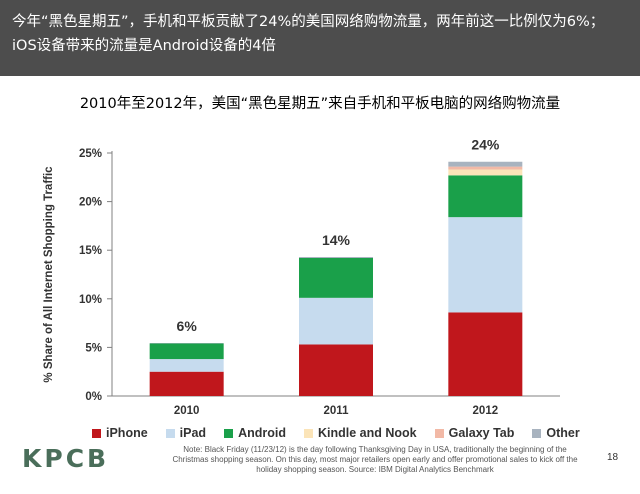  I want to click on y-tick-label: 25%, so click(90, 154).